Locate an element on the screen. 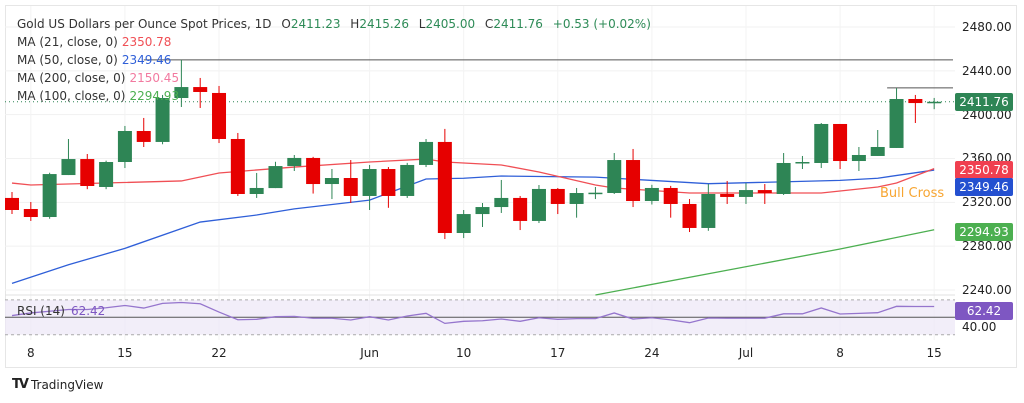 The width and height of the screenshot is (1024, 403). price-tick-label: 2480.00 is located at coordinates (987, 27).